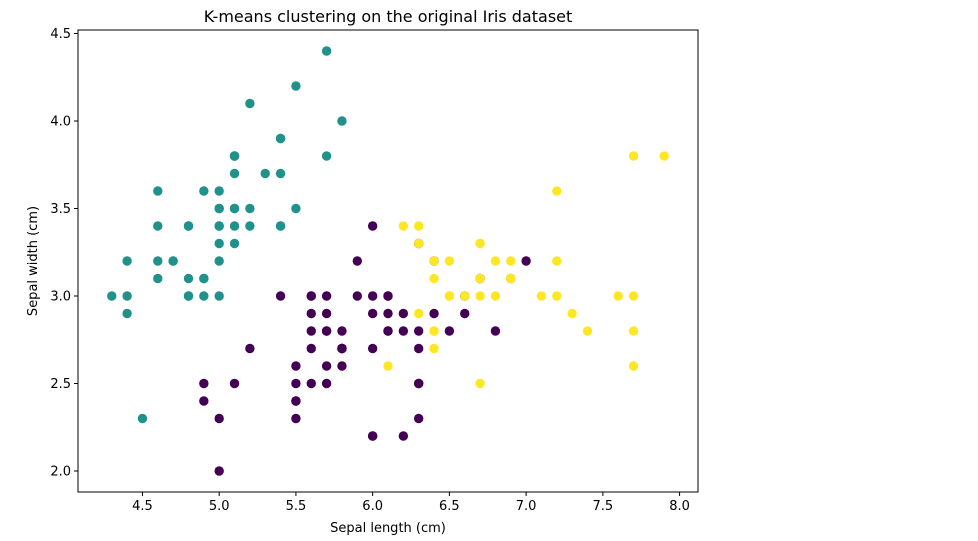  I want to click on x-axis-label: Sepal length (cm), so click(388, 528).